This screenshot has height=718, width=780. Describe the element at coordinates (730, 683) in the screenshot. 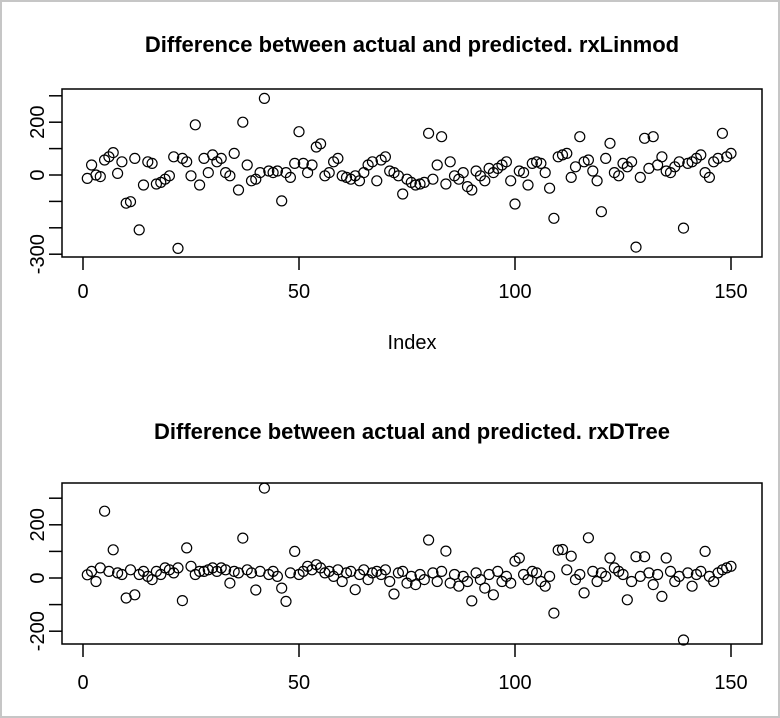

I see `x-tick-label: 150` at that location.